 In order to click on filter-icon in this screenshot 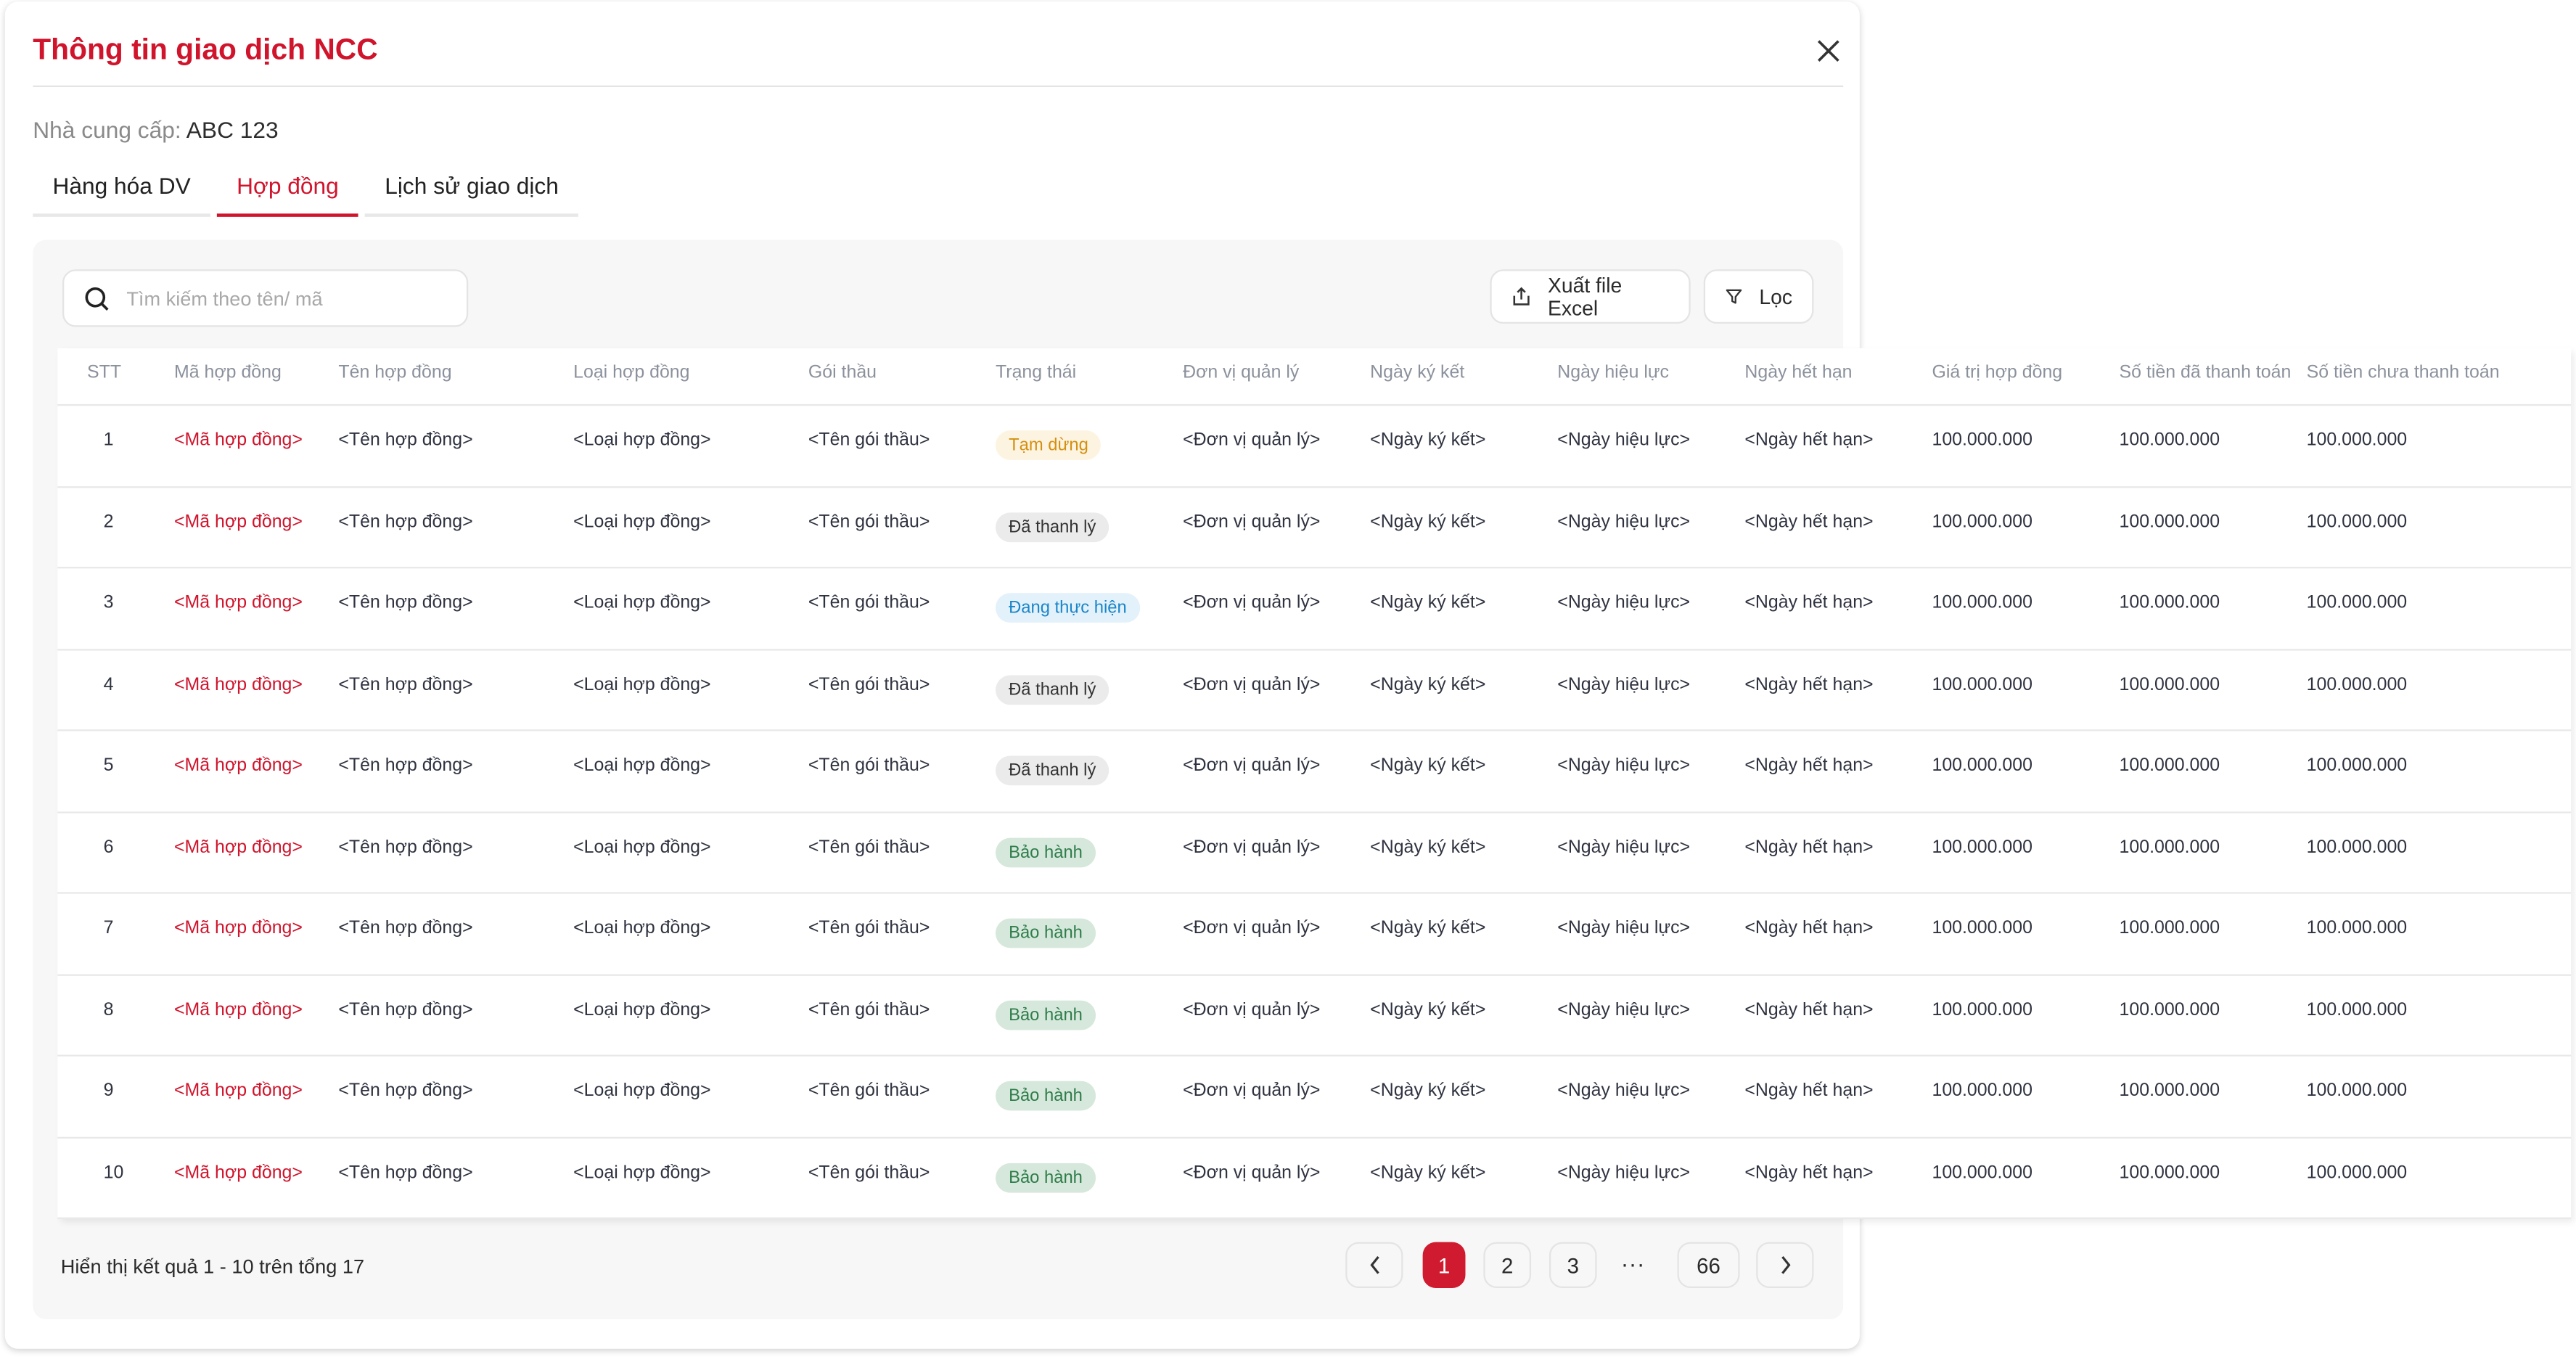, I will do `click(1734, 297)`.